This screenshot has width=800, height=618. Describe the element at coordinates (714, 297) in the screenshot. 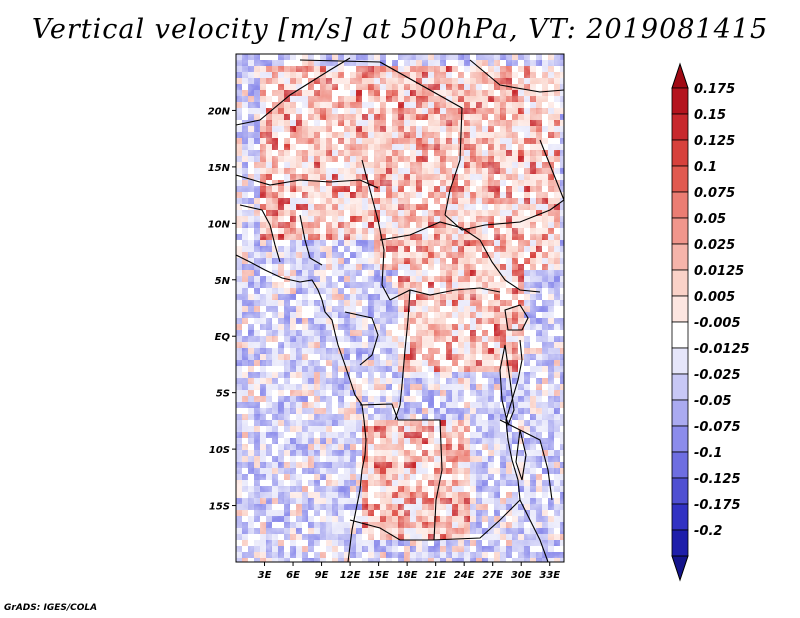

I see `colorbar-label: 0.005` at that location.